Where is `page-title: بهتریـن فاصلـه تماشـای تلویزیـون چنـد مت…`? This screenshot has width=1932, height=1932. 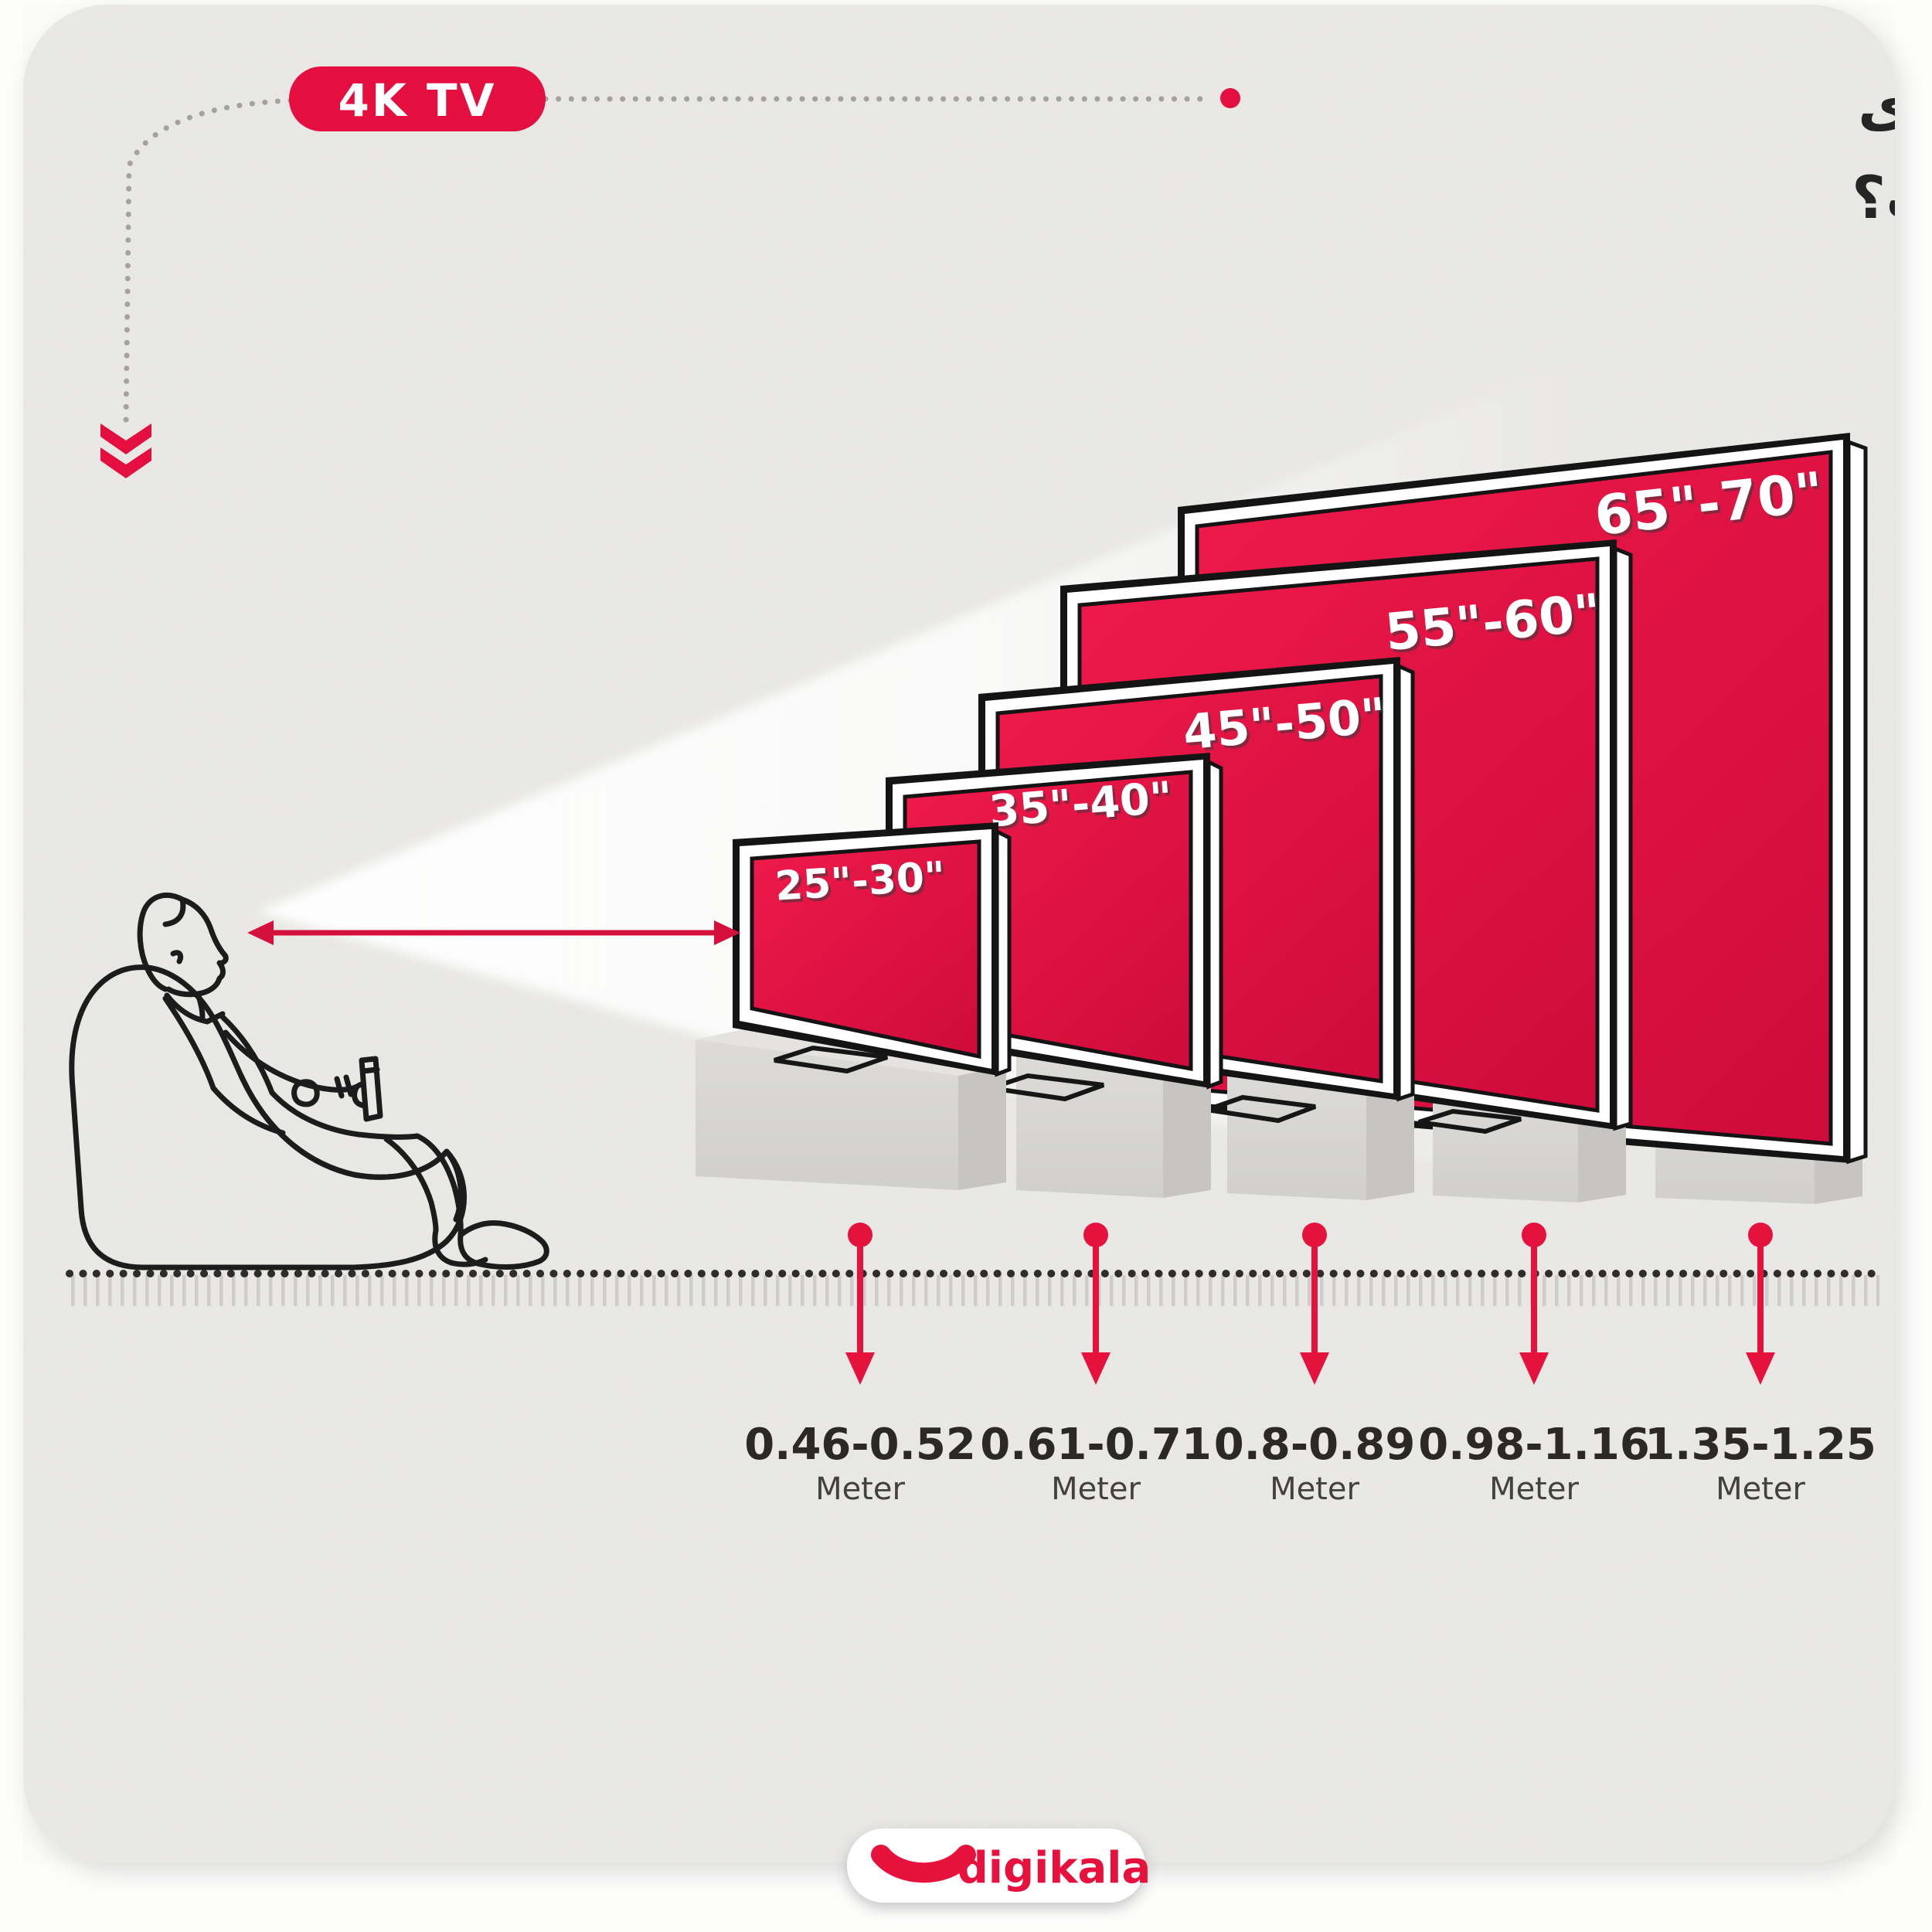 page-title: بهتریـن فاصلـه تماشـای تلویزیـون چنـد مت… is located at coordinates (1576, 152).